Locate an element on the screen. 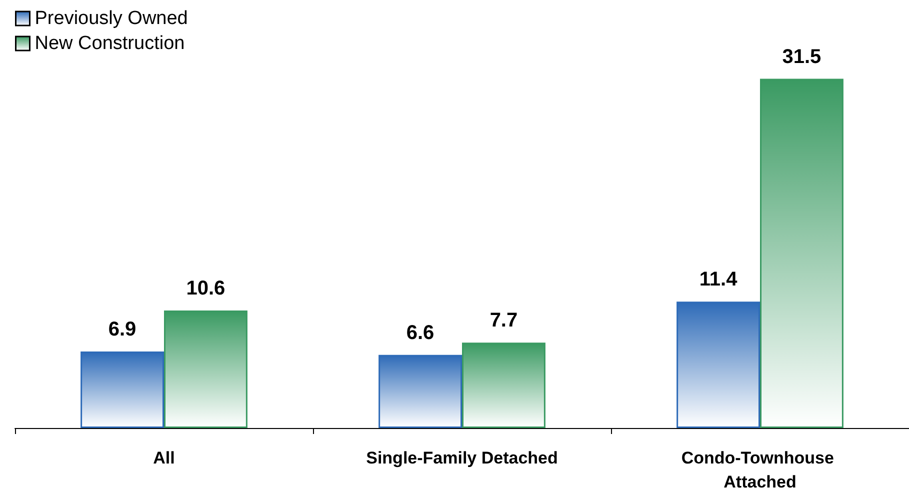 This screenshot has height=500, width=909. x-tick-label: Condo-Townhouse Attached is located at coordinates (760, 470).